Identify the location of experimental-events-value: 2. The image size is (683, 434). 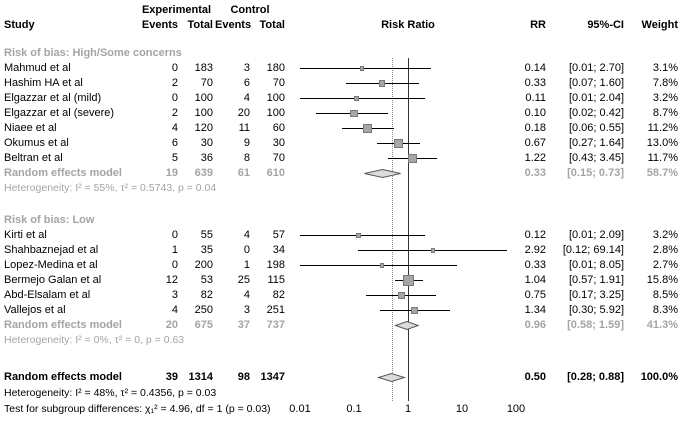
(174, 113).